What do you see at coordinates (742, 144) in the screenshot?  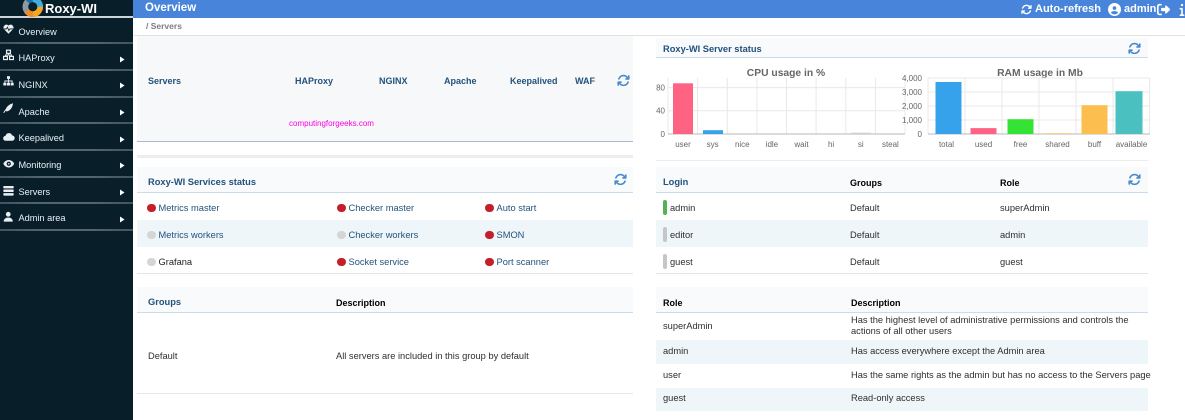 I see `svg-text: nice` at bounding box center [742, 144].